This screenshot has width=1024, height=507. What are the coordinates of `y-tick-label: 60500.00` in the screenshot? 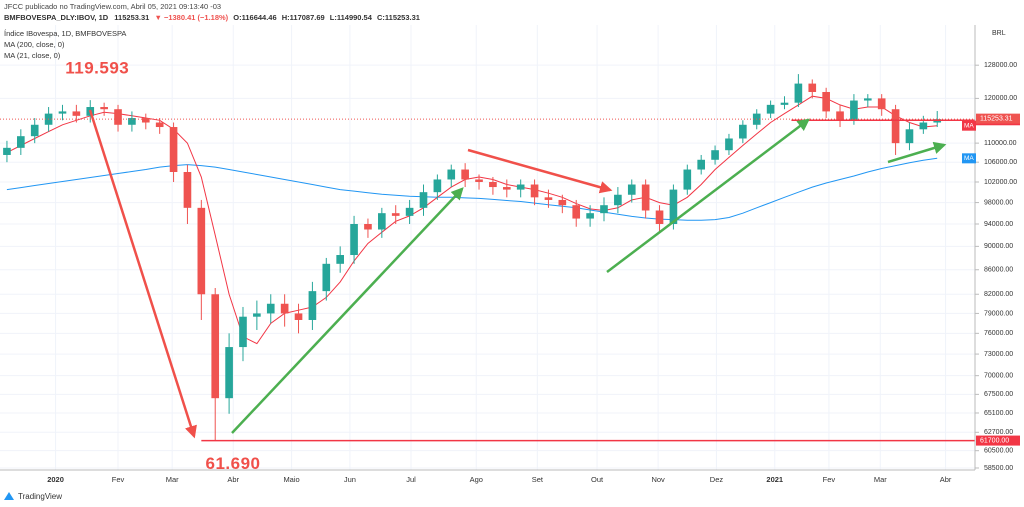 It's located at (998, 451).